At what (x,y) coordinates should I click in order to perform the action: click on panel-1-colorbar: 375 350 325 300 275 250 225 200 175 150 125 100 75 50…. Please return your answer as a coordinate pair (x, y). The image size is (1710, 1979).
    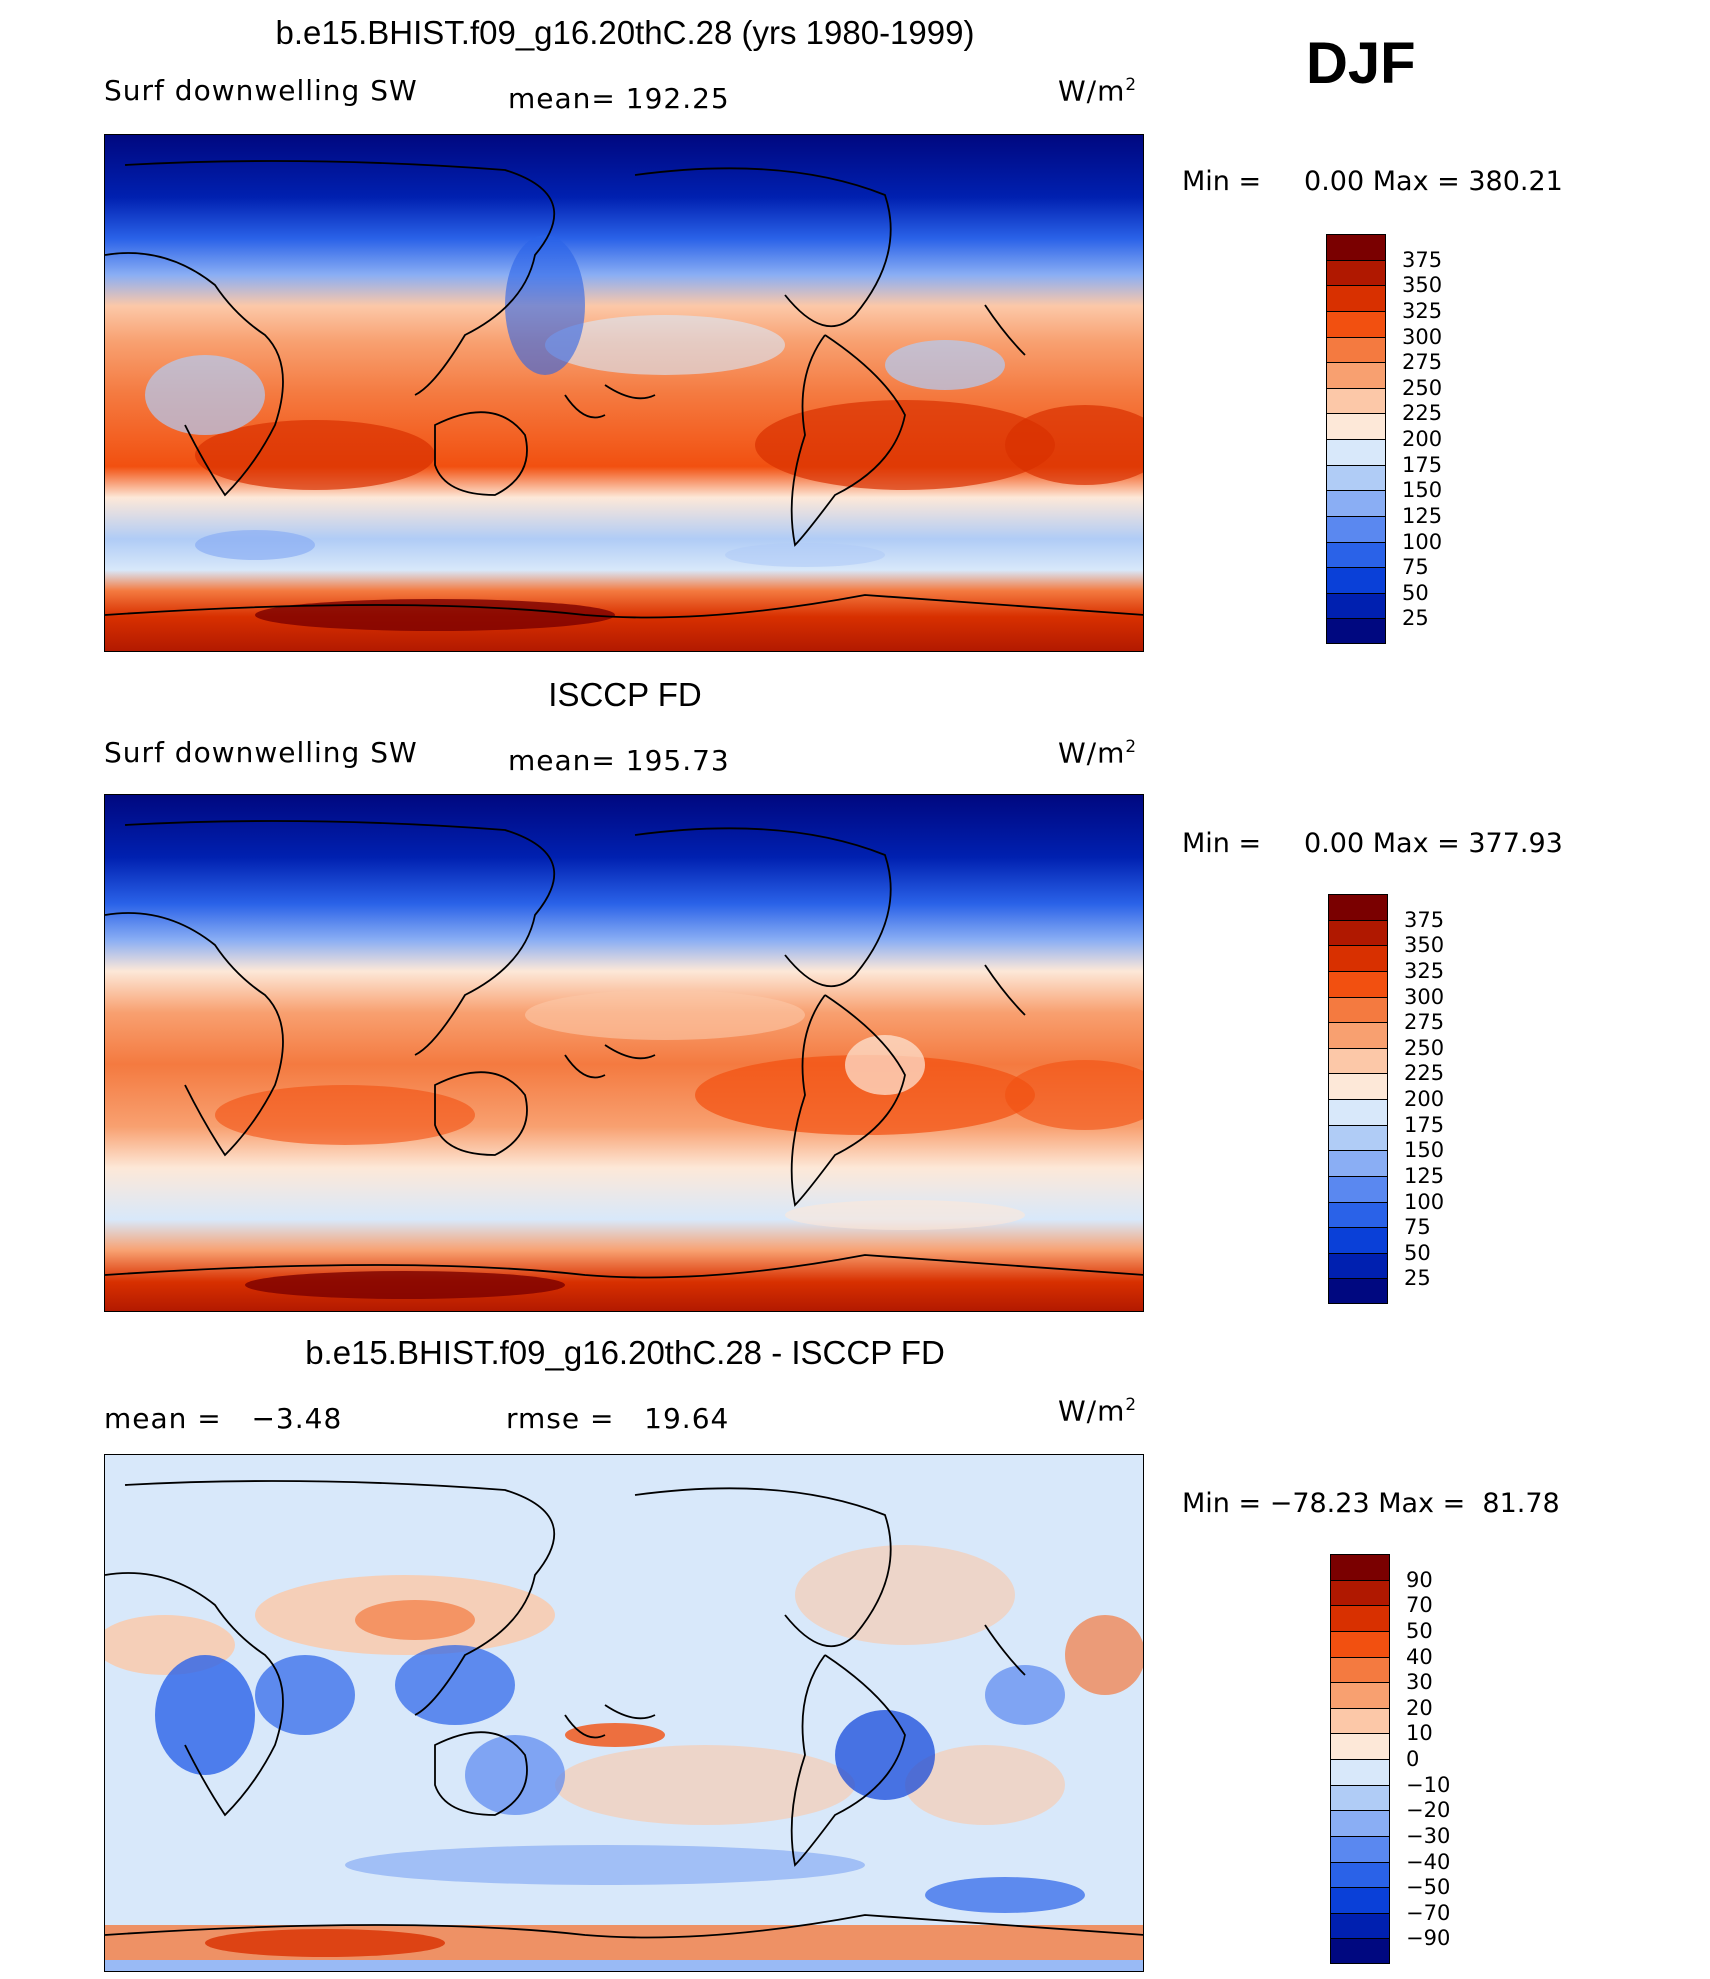
    Looking at the image, I should click on (1396, 439).